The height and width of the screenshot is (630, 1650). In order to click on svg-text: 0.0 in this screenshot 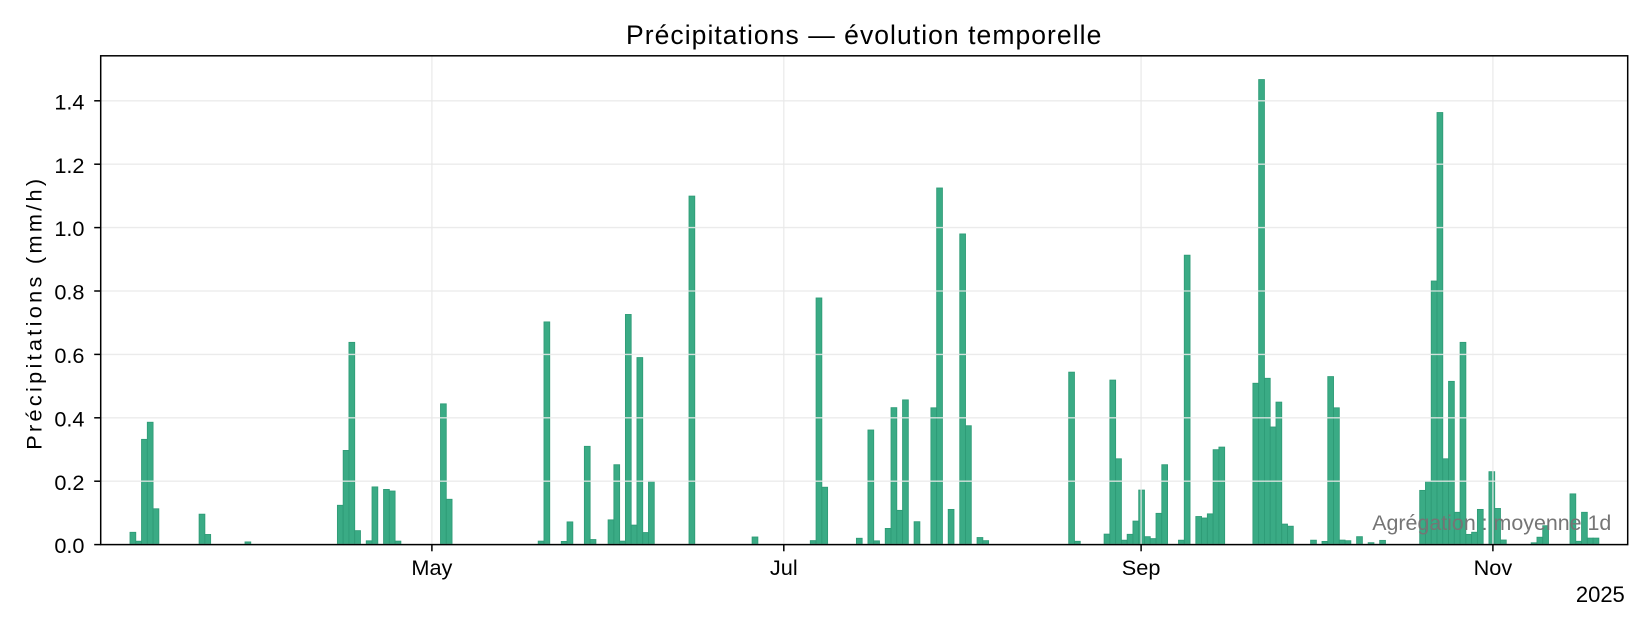, I will do `click(69, 545)`.